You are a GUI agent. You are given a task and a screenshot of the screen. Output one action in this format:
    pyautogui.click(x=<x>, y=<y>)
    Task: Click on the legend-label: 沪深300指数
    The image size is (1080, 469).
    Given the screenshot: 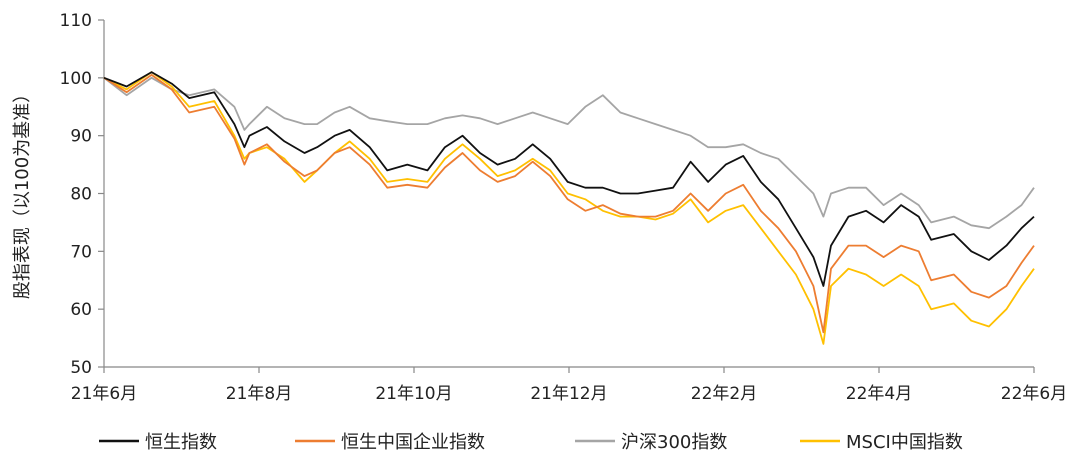 What is the action you would take?
    pyautogui.click(x=674, y=442)
    